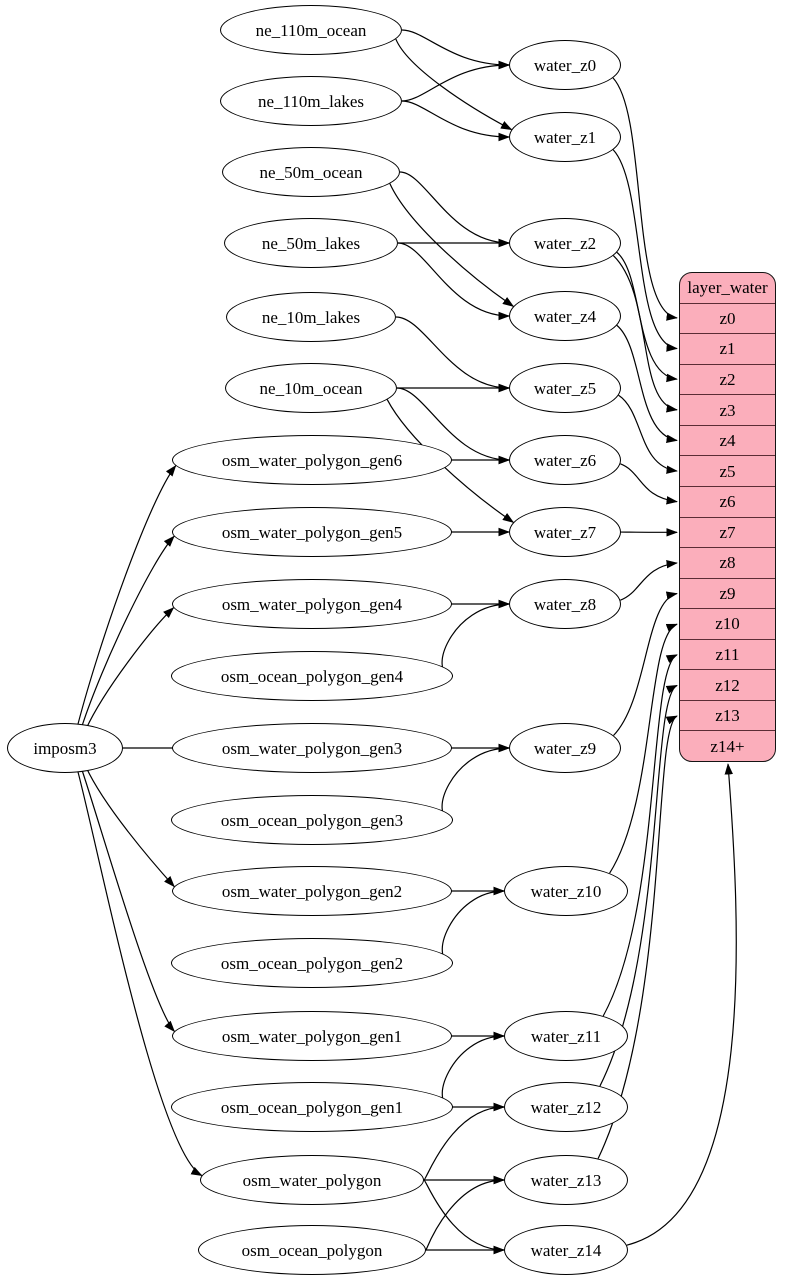 This screenshot has height=1283, width=786. Describe the element at coordinates (727, 562) in the screenshot. I see `record-row-z8: z8` at that location.